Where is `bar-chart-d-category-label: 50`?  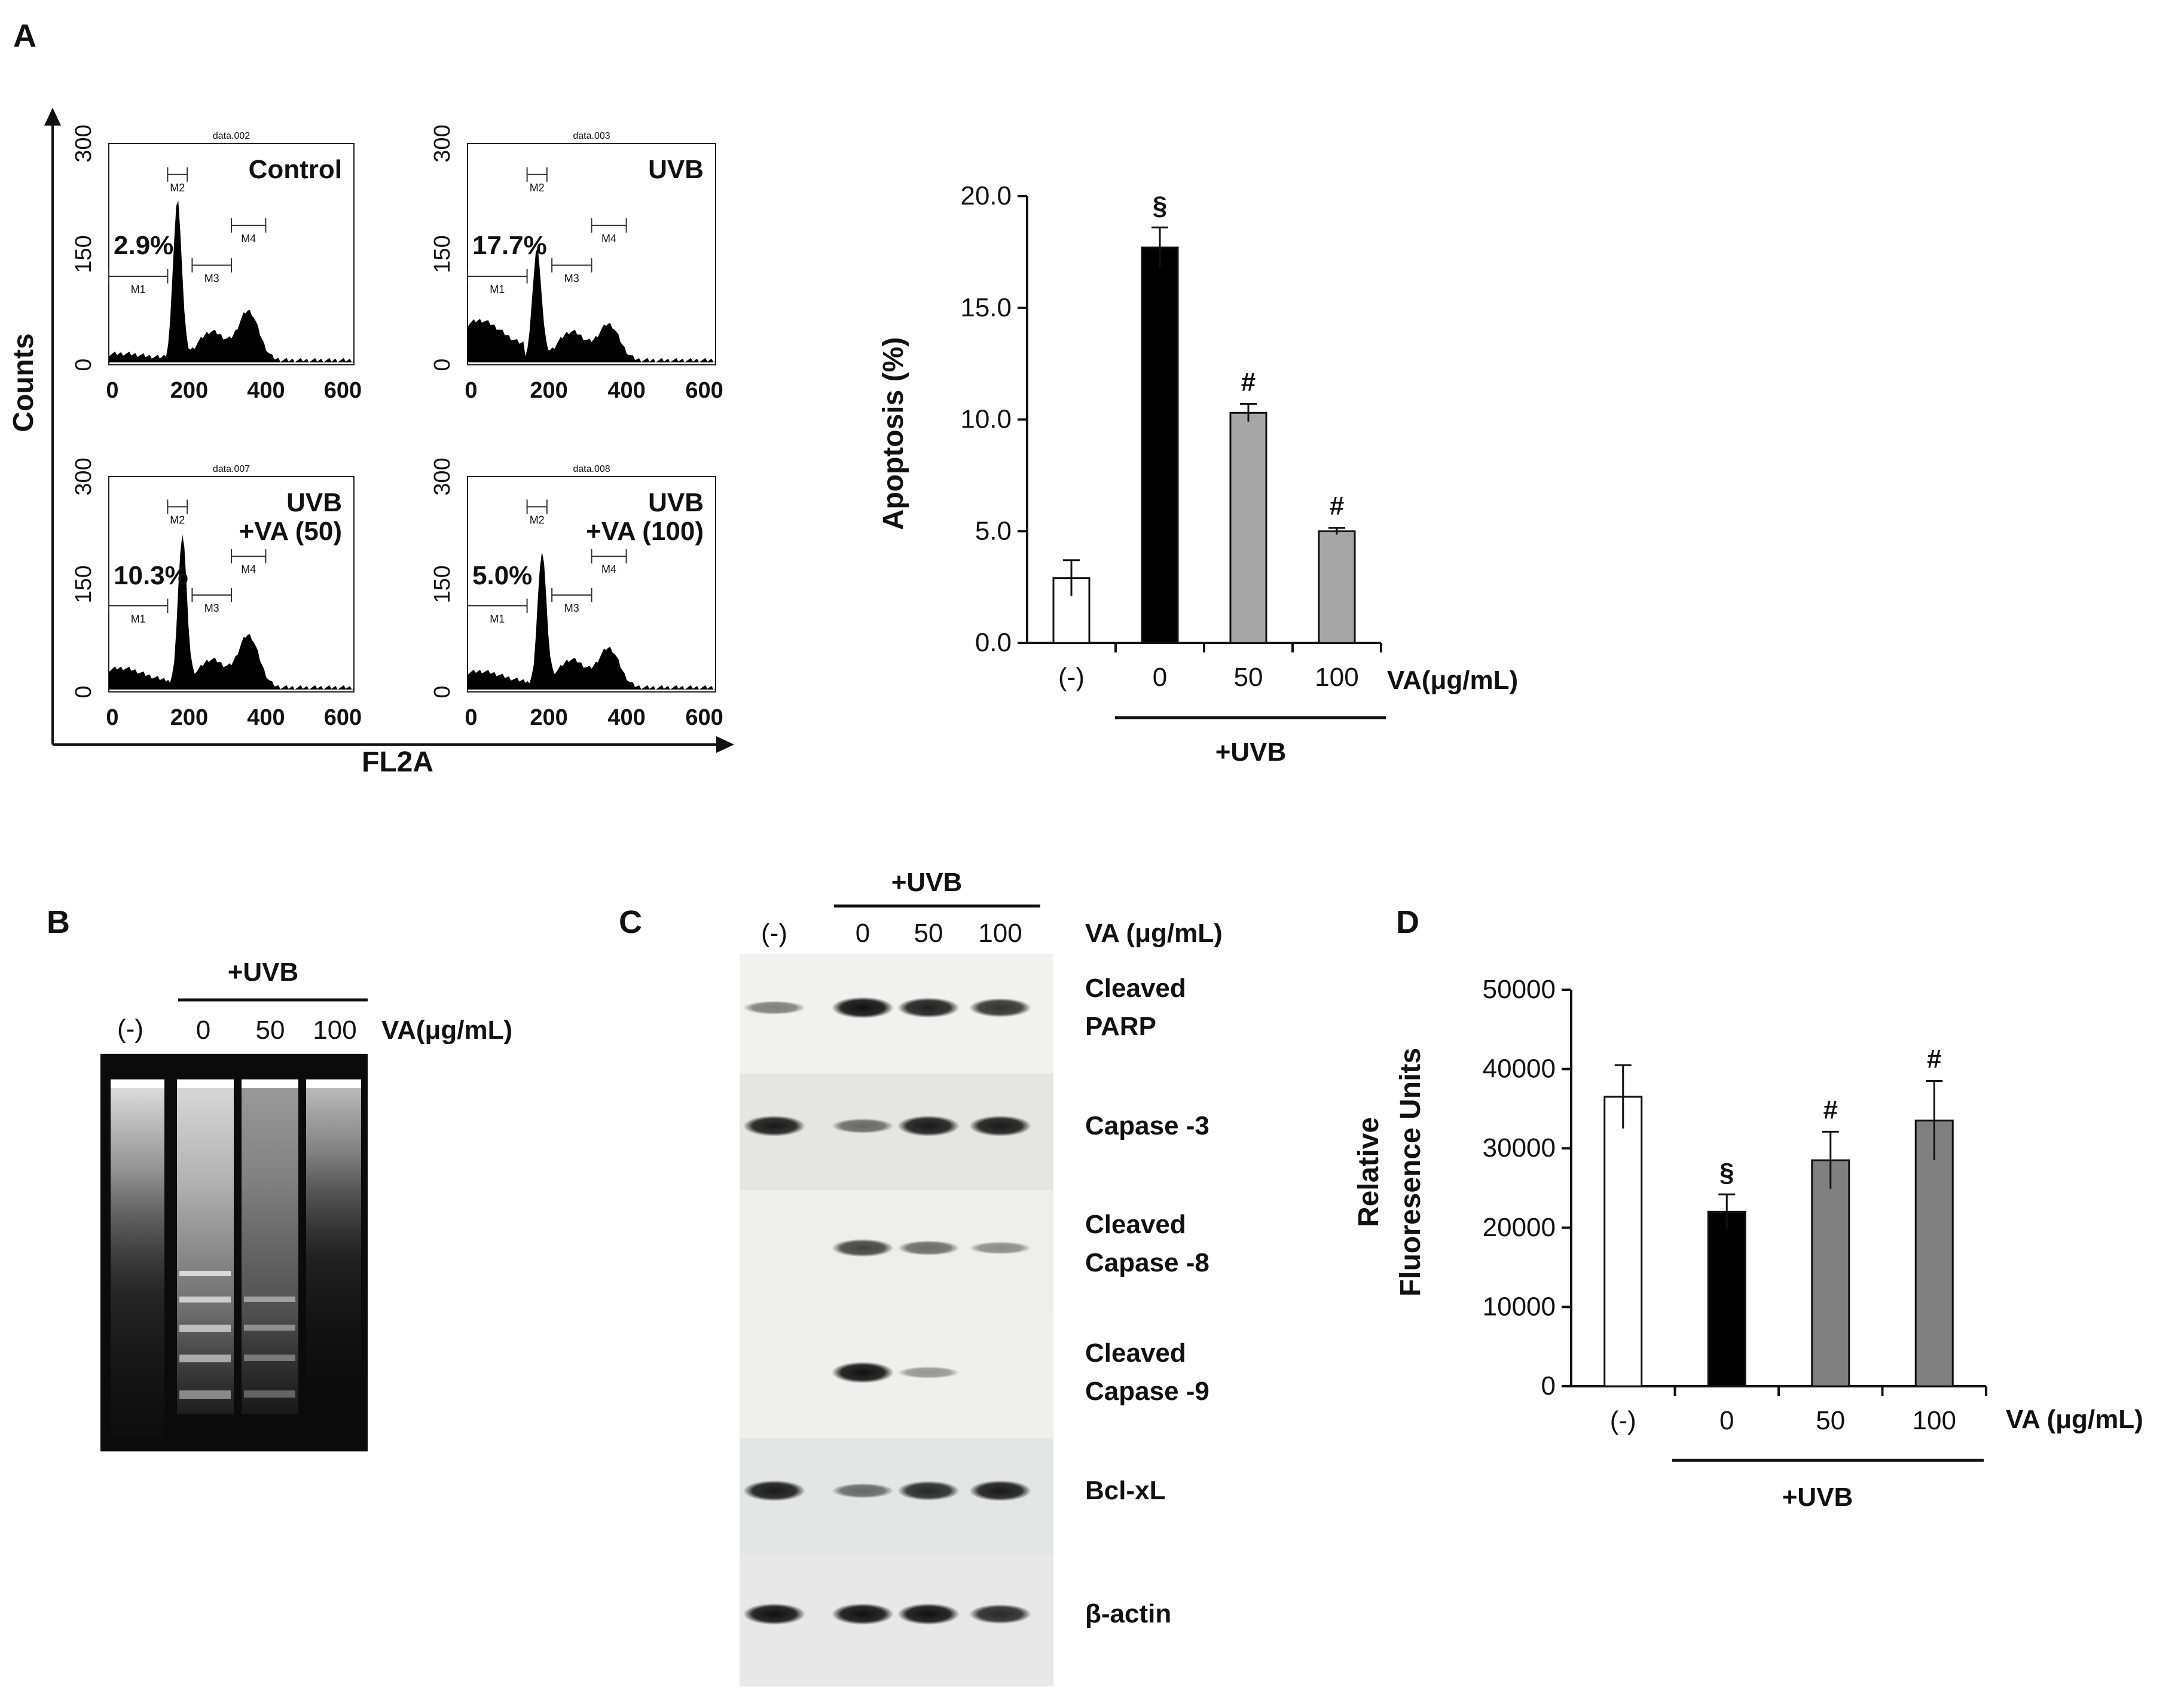
bar-chart-d-category-label: 50 is located at coordinates (1830, 1420).